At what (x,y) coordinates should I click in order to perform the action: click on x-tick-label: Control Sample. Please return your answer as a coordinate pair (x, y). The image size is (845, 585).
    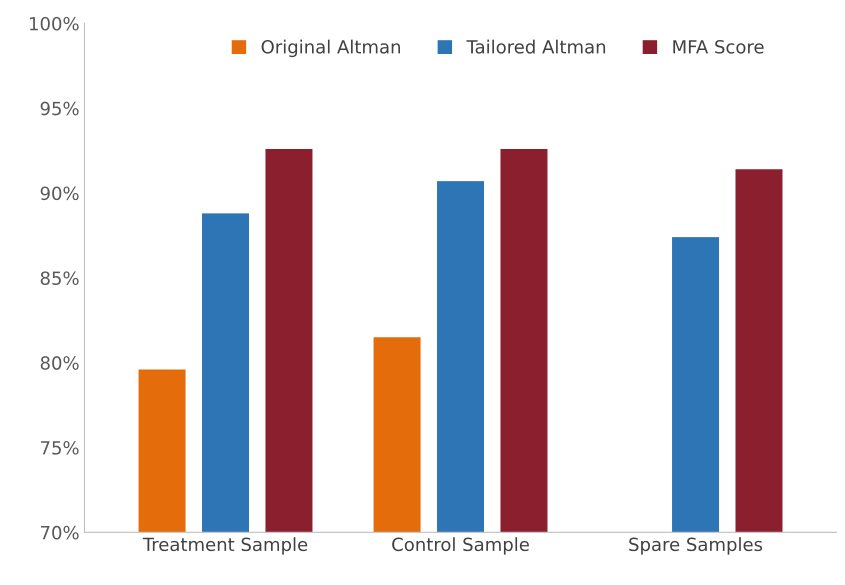
    Looking at the image, I should click on (460, 546).